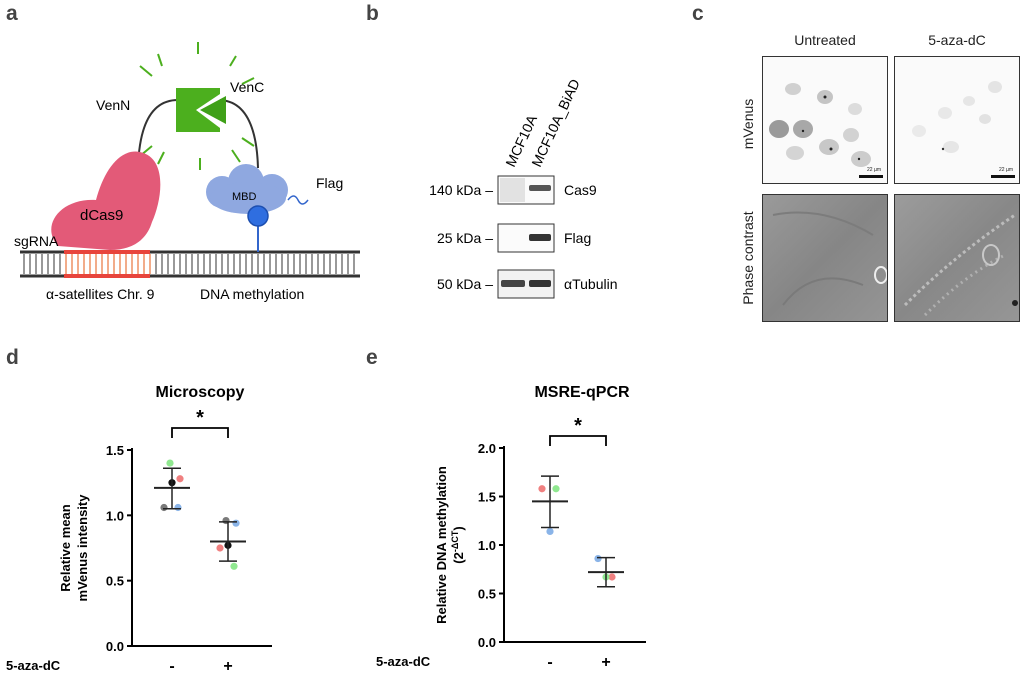 This screenshot has width=1024, height=674. What do you see at coordinates (957, 120) in the screenshot?
I see `image-mvenus-aza: 22 µm` at bounding box center [957, 120].